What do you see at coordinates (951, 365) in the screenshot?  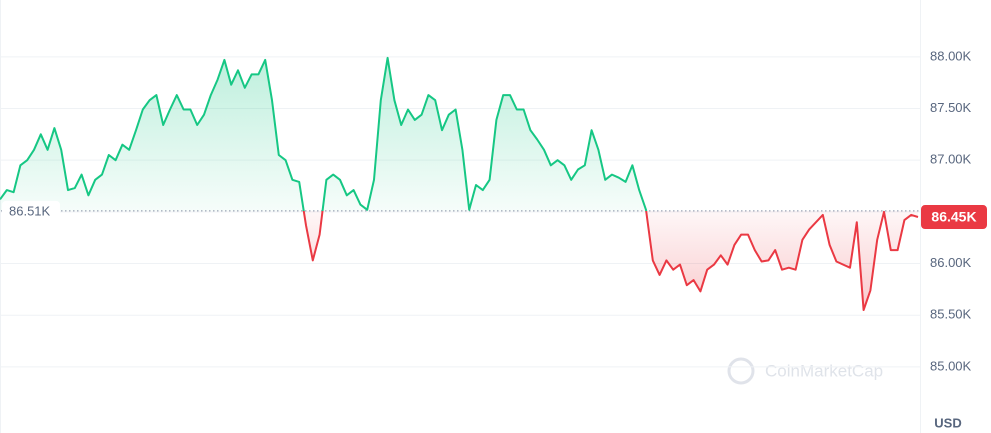 I see `y-tick-label: 85.00K` at bounding box center [951, 365].